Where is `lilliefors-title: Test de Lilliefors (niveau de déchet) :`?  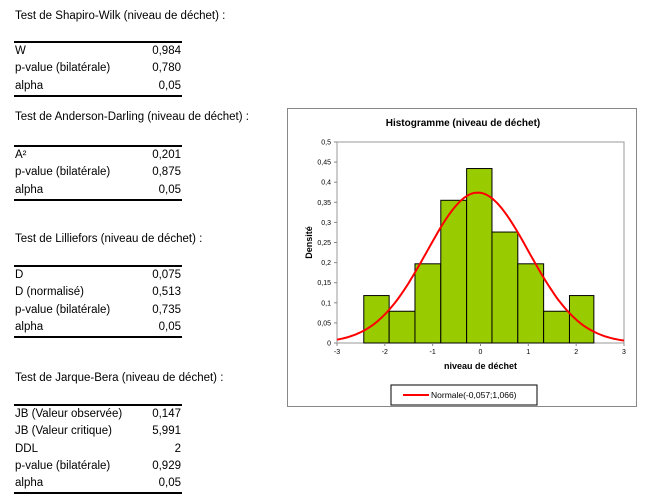
lilliefors-title: Test de Lilliefors (niveau de déchet) : is located at coordinates (109, 239).